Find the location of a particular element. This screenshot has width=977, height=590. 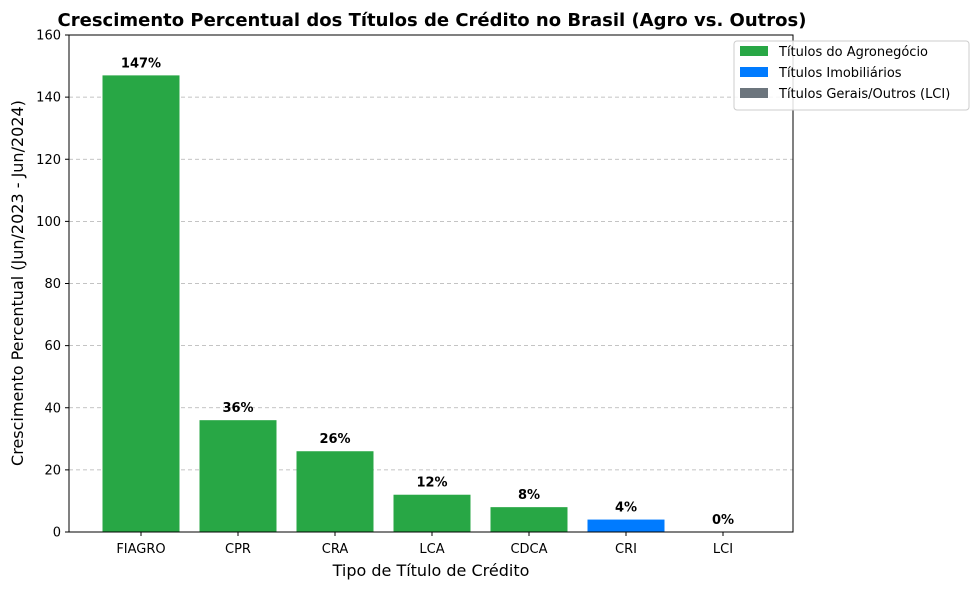

legend-label: Títulos do Agronegócio is located at coordinates (853, 52).